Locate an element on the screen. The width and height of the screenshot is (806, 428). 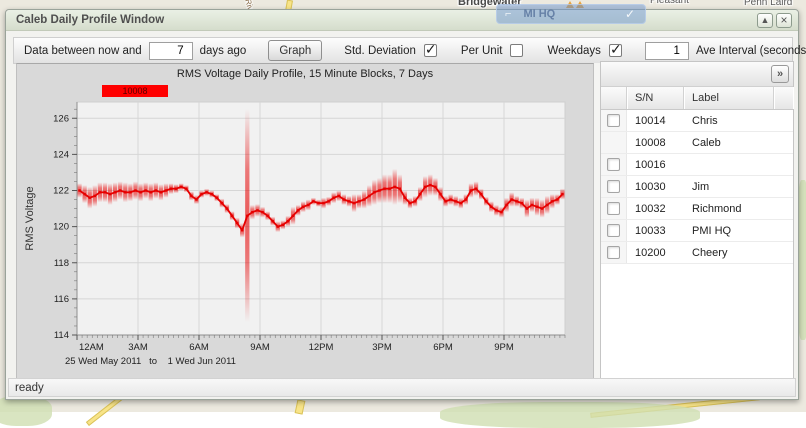
table-row: 10008 Caleb is located at coordinates (697, 143).